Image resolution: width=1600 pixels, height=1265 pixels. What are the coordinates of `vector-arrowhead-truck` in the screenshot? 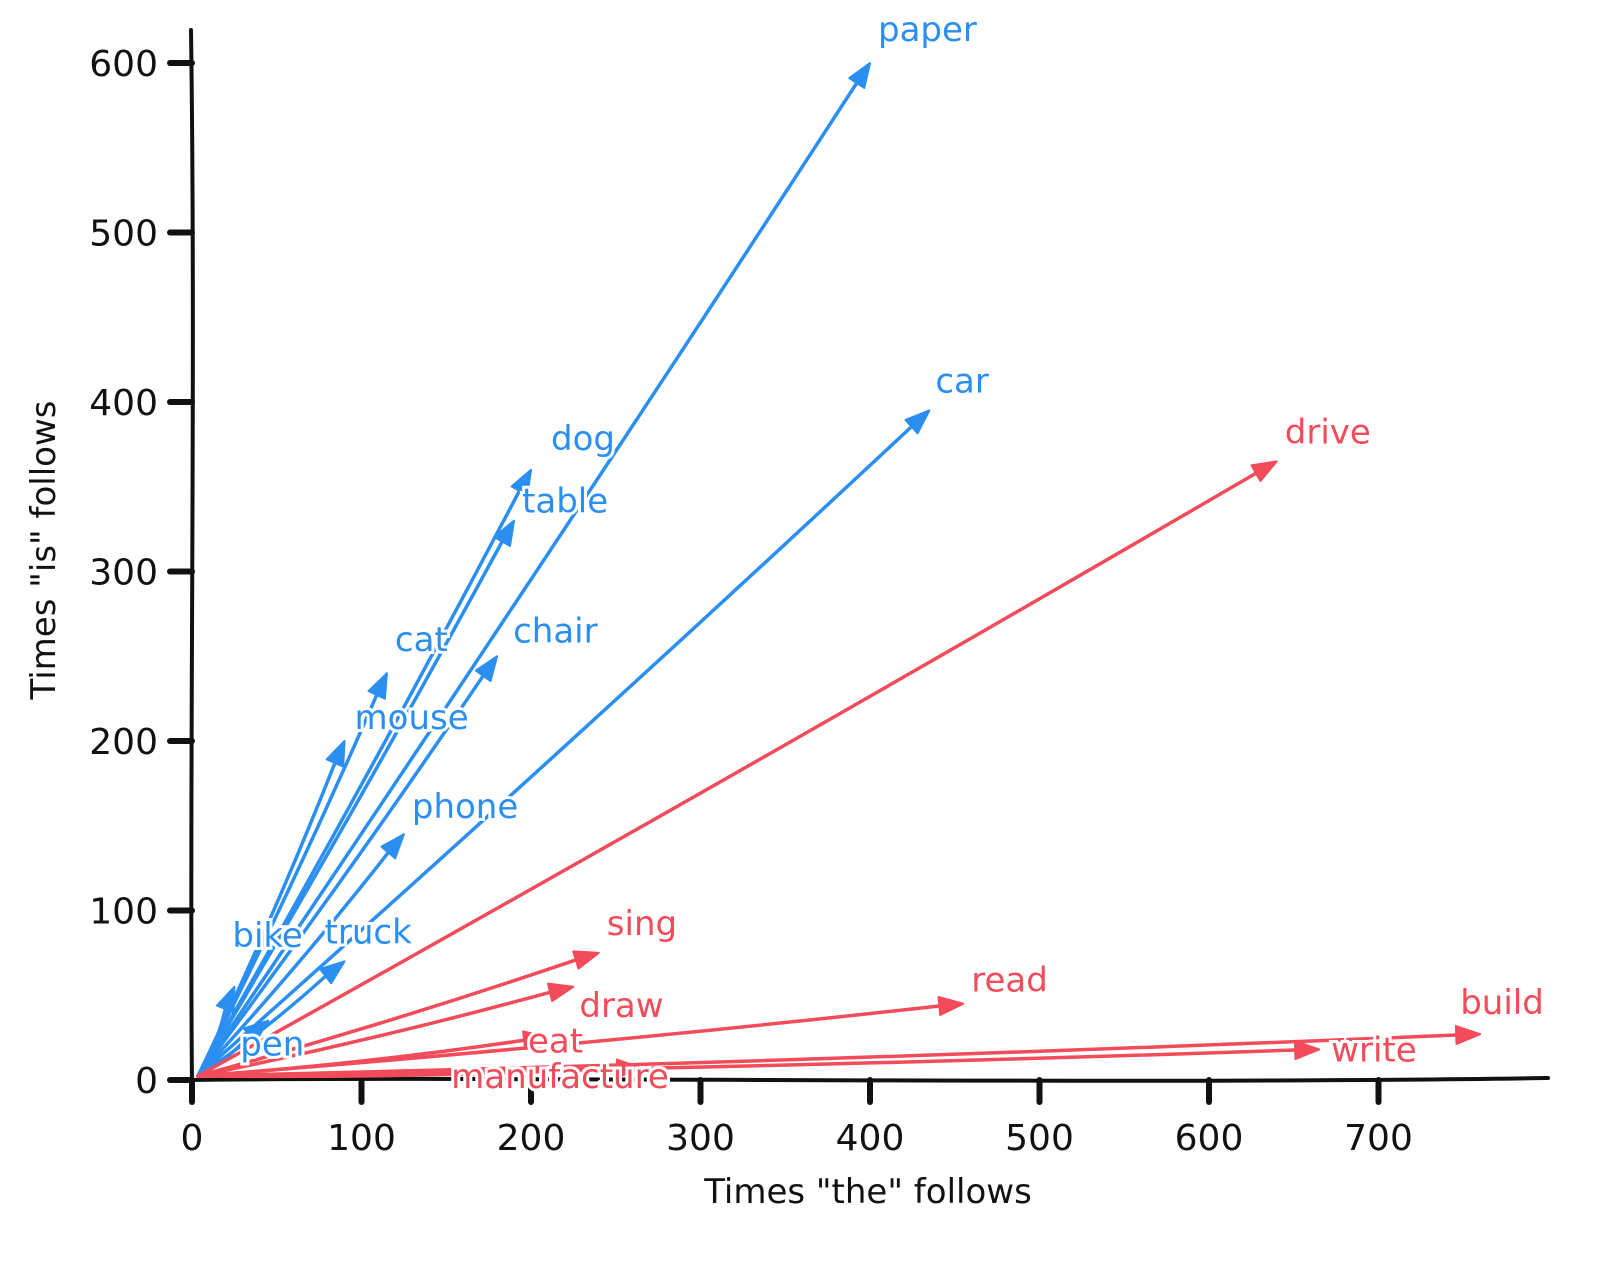 It's located at (332, 972).